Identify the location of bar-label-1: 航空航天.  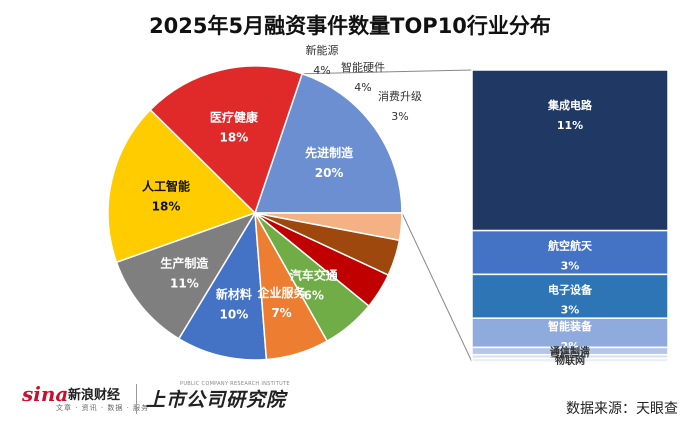
(570, 246).